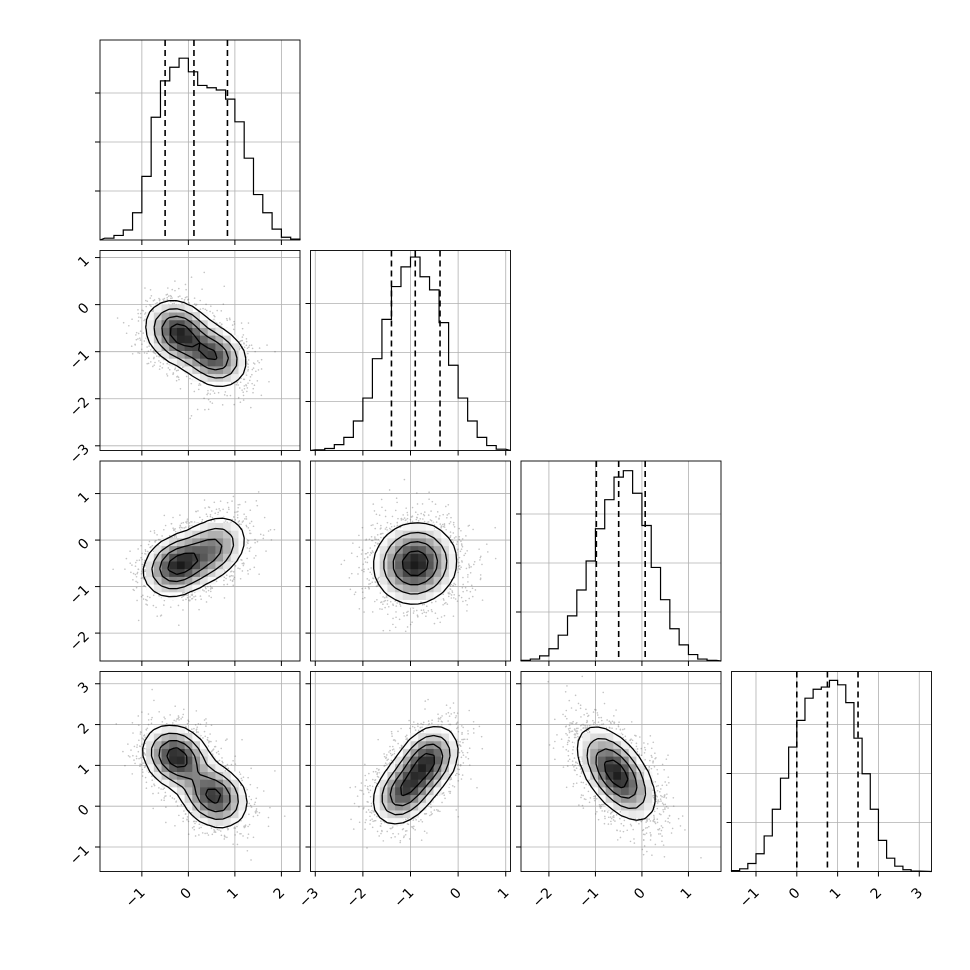  What do you see at coordinates (193, 342) in the screenshot?
I see `contour-level` at bounding box center [193, 342].